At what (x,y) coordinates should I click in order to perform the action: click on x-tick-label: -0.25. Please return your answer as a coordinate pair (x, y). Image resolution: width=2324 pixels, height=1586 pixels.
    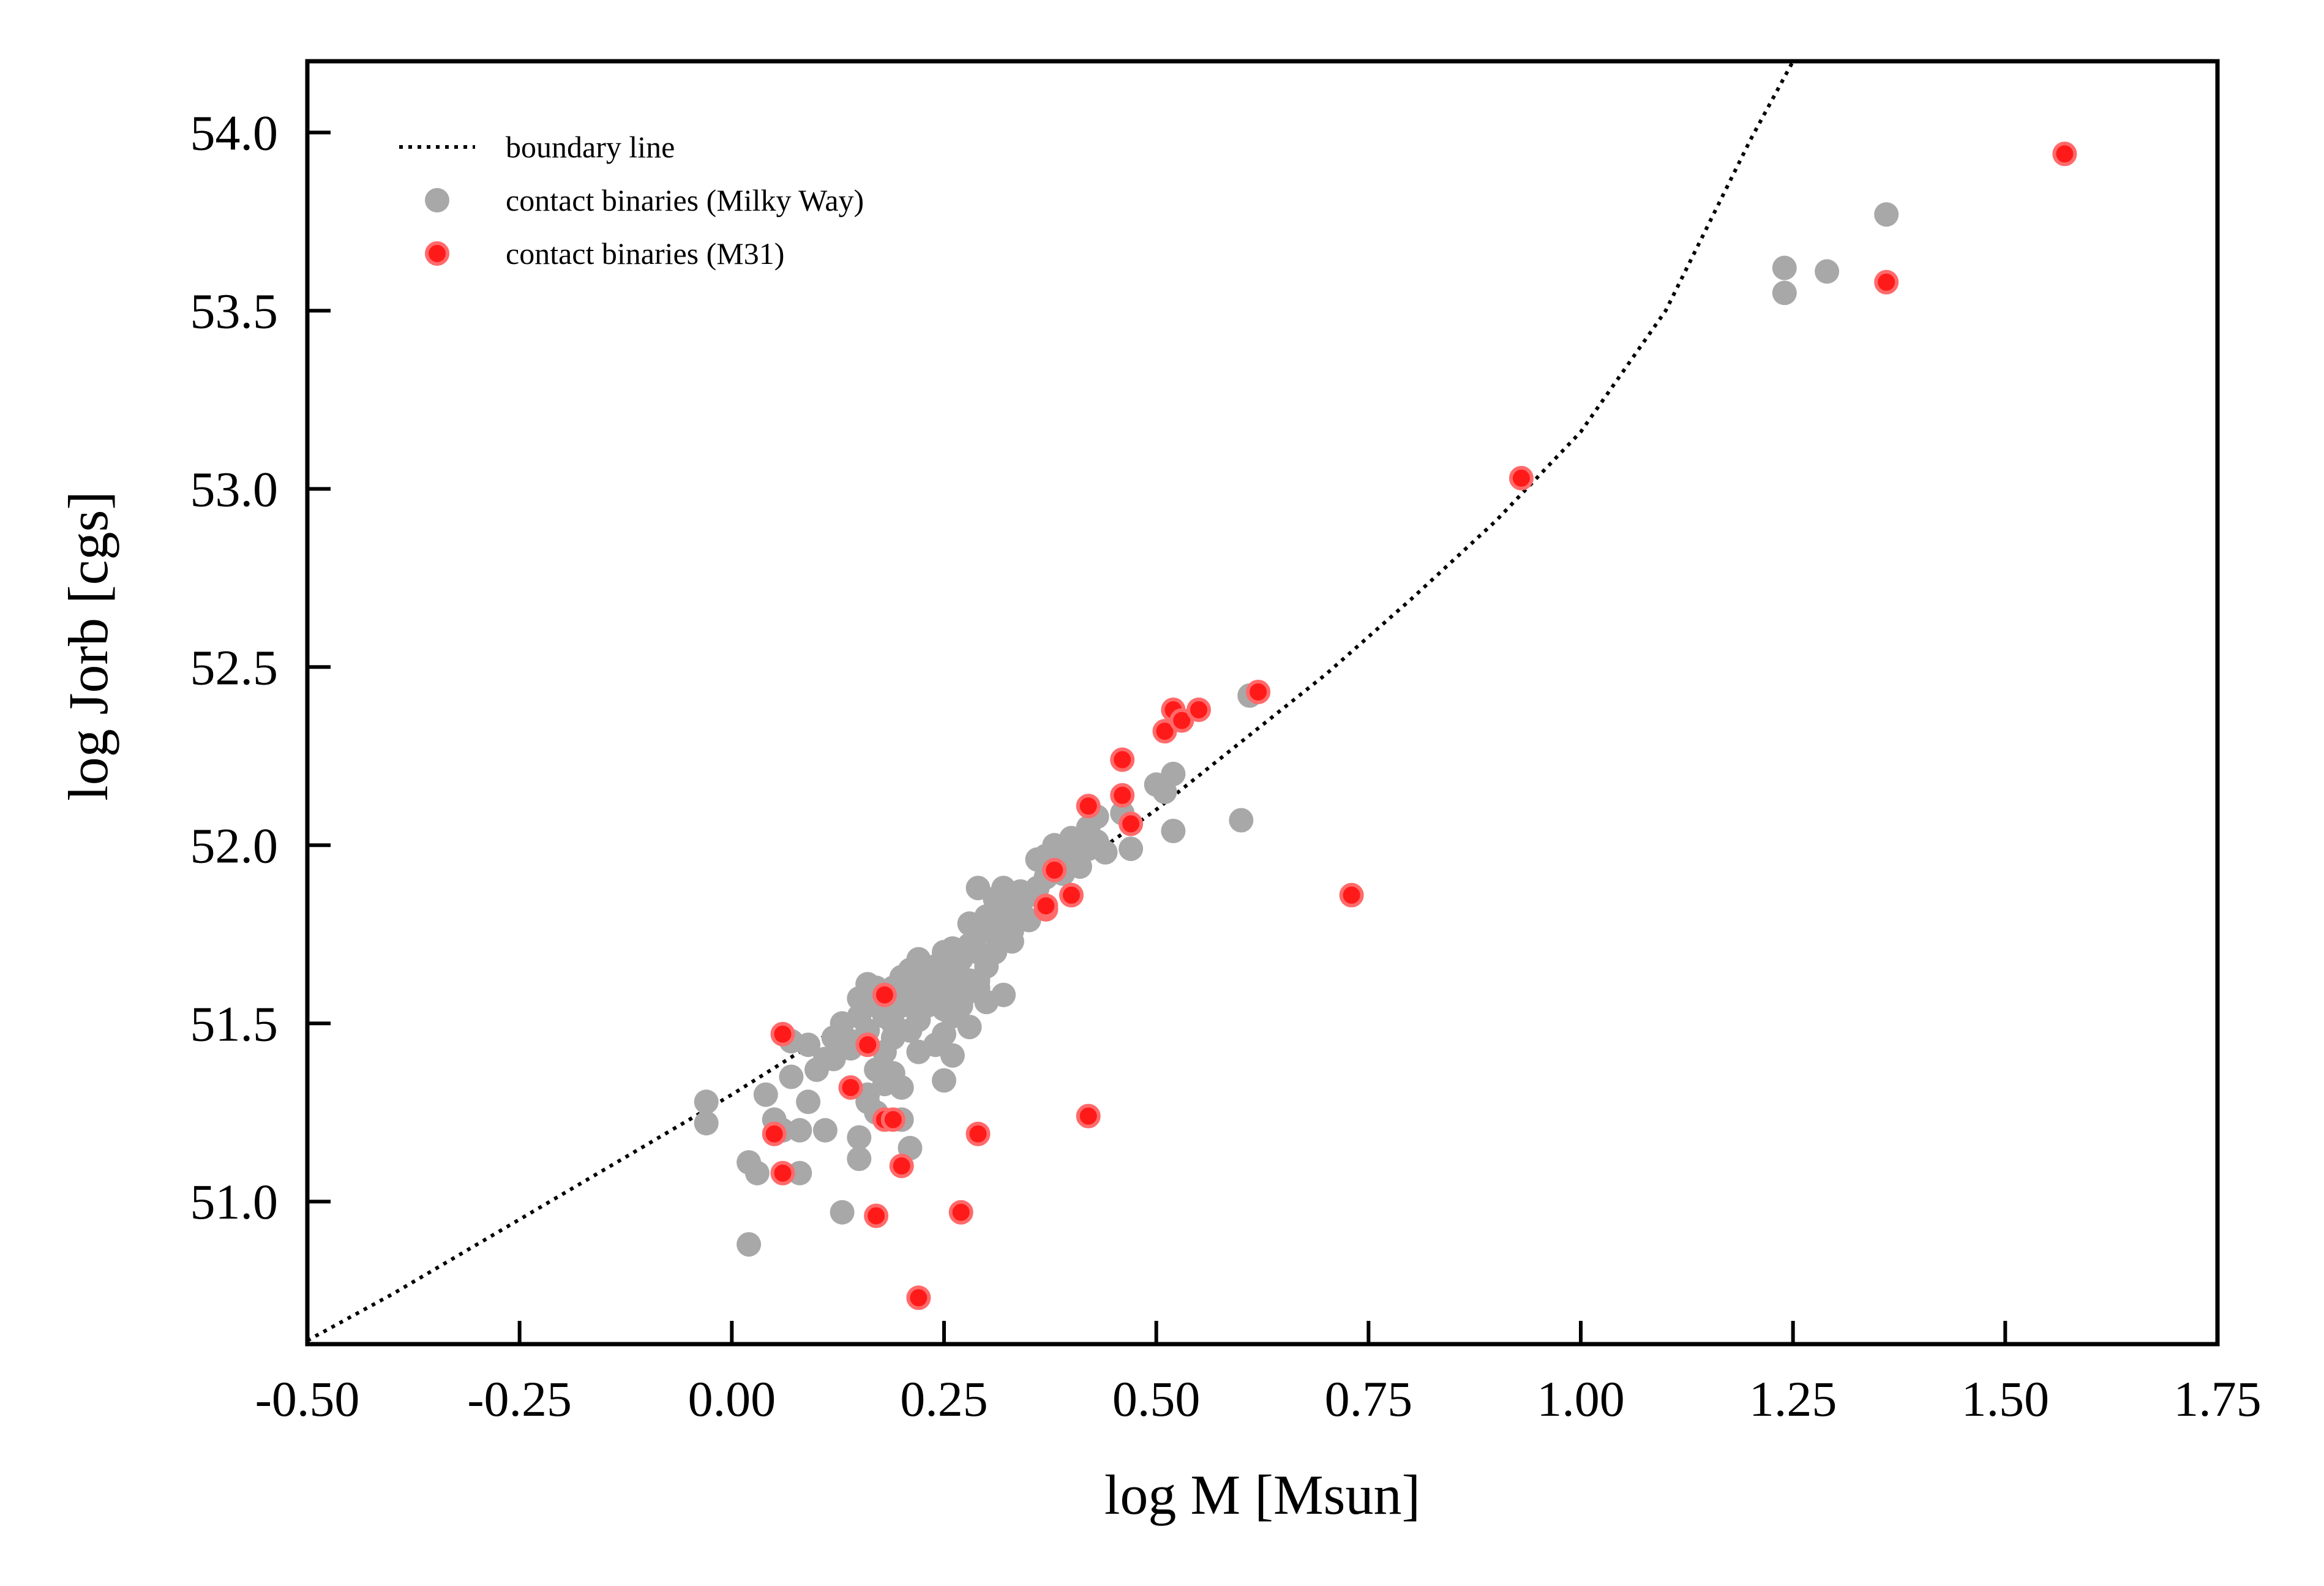
    Looking at the image, I should click on (519, 1399).